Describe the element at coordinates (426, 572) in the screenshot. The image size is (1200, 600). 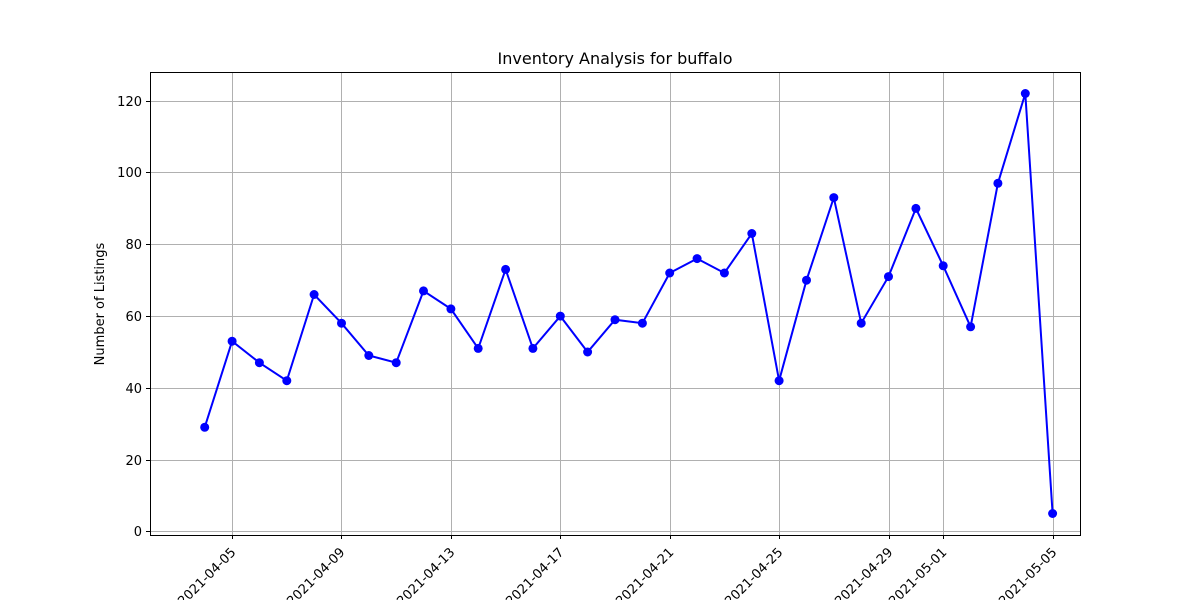
I see `x-tick-label: 2021-04-13` at that location.